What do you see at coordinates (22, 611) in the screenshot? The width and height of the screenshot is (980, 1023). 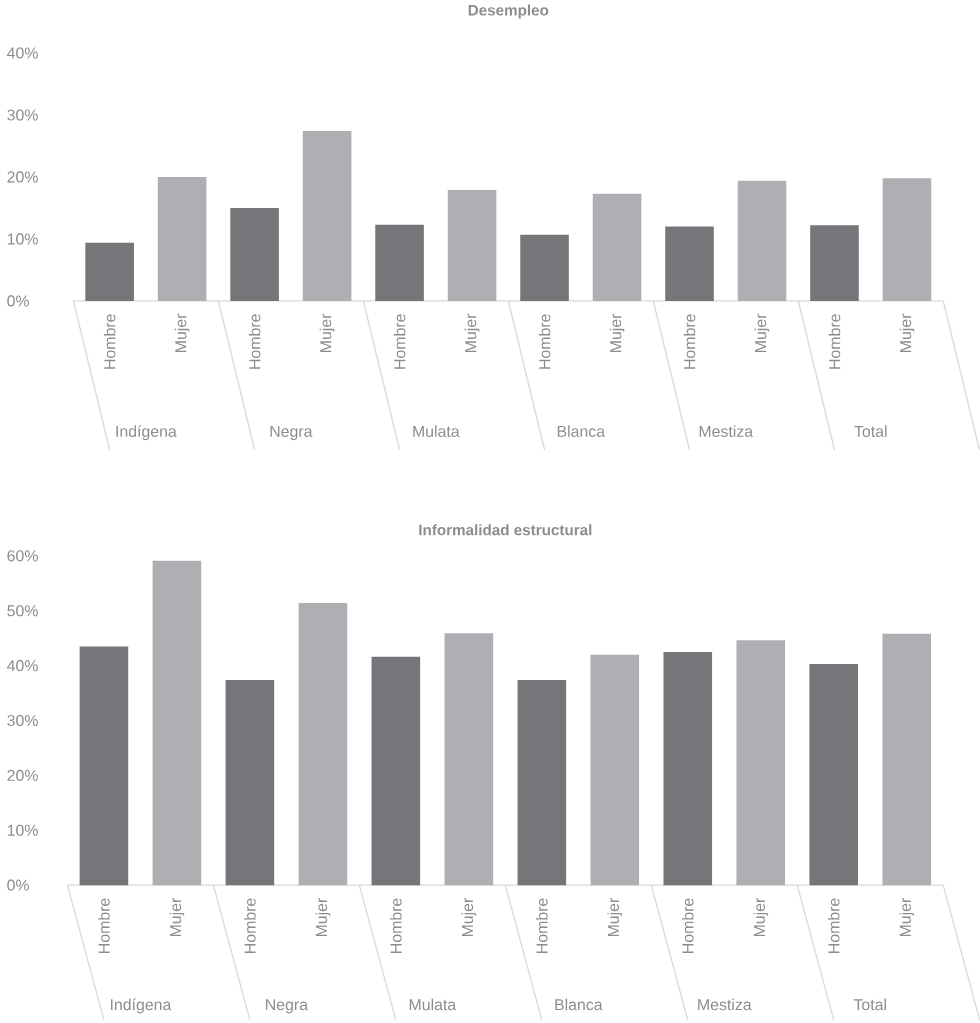 I see `y-tick-label: 50%` at bounding box center [22, 611].